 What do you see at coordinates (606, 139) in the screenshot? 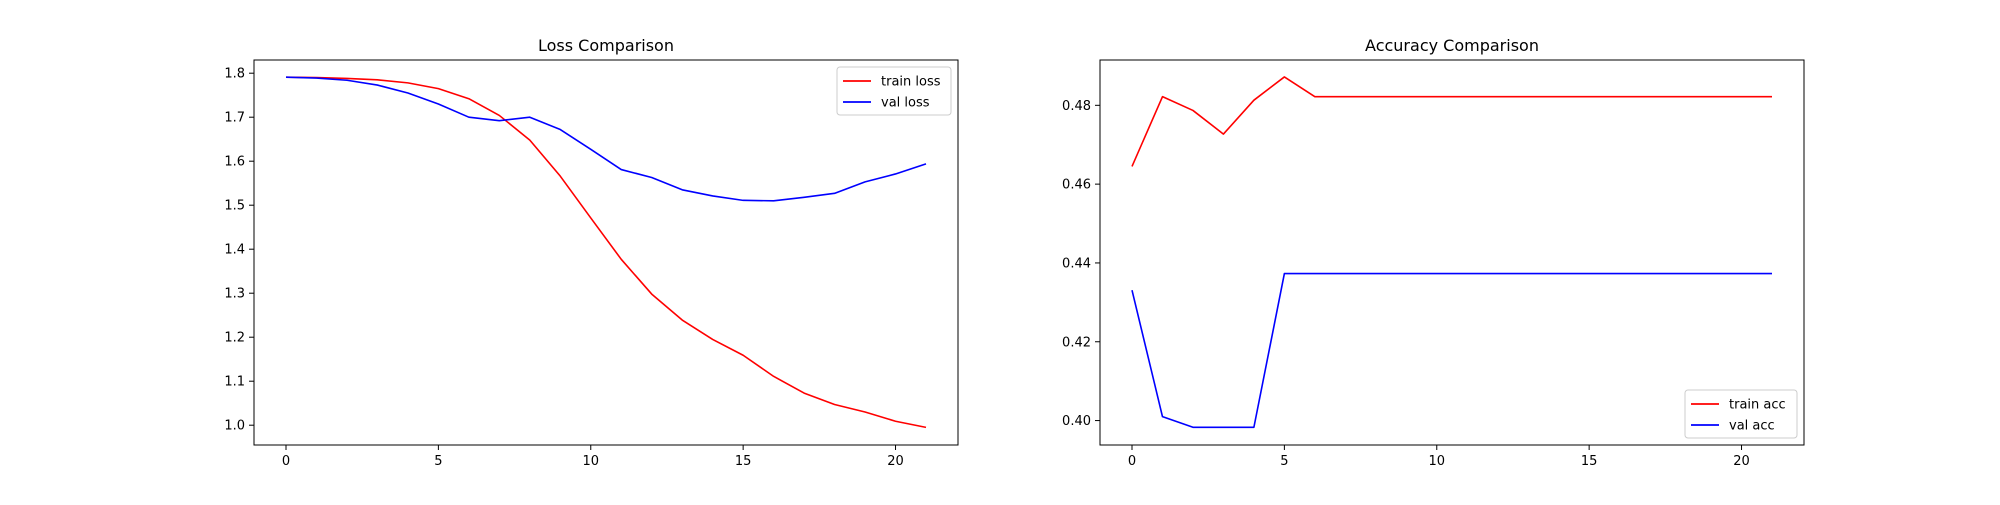
I see `series-line-val-loss` at bounding box center [606, 139].